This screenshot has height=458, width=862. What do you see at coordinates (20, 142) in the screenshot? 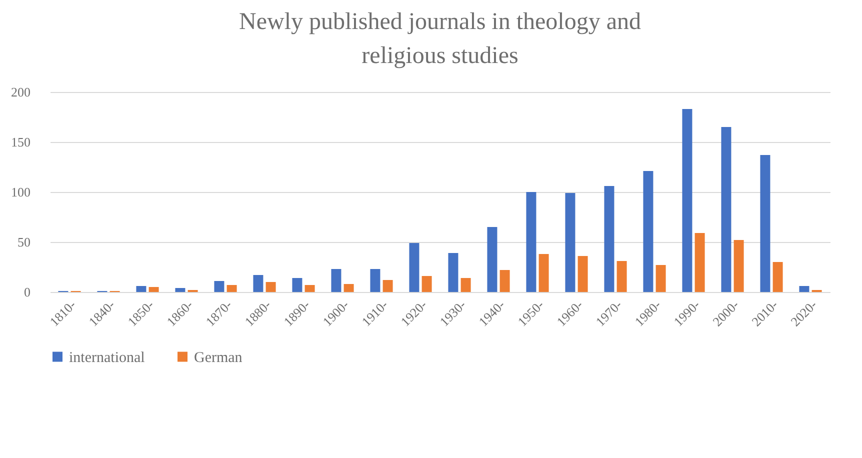
I see `y-tick-label: 150` at bounding box center [20, 142].